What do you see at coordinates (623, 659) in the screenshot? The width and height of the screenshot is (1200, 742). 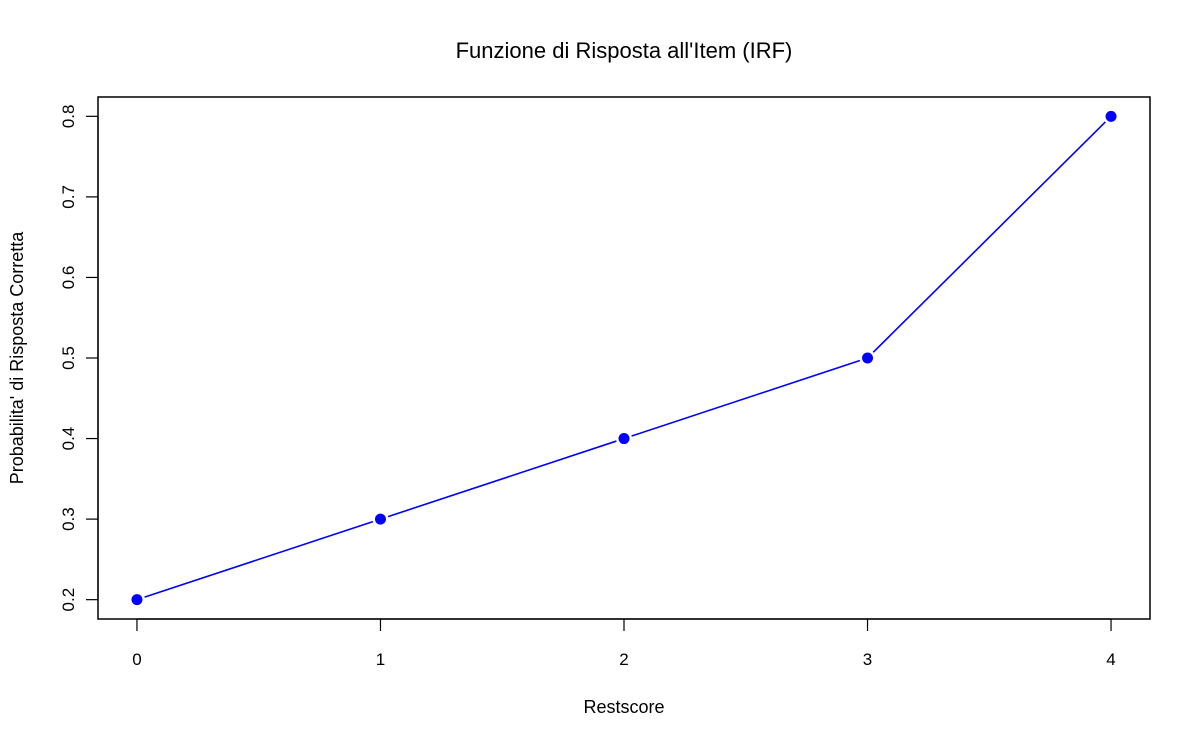 I see `x-tick-label: 2` at bounding box center [623, 659].